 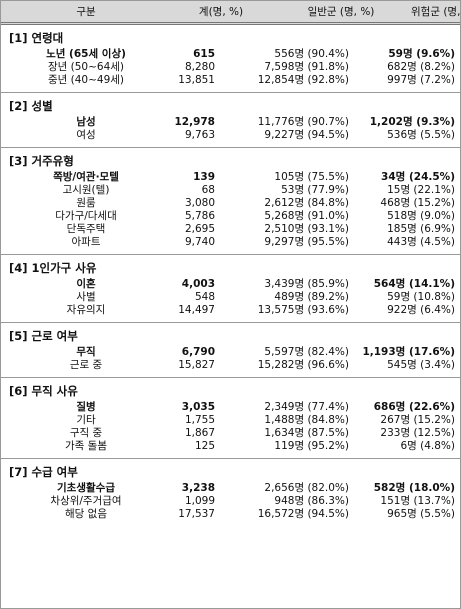 I want to click on table-row: 사별 548 489명 (89.2%) 59명 (10.8%), so click(x=230, y=297).